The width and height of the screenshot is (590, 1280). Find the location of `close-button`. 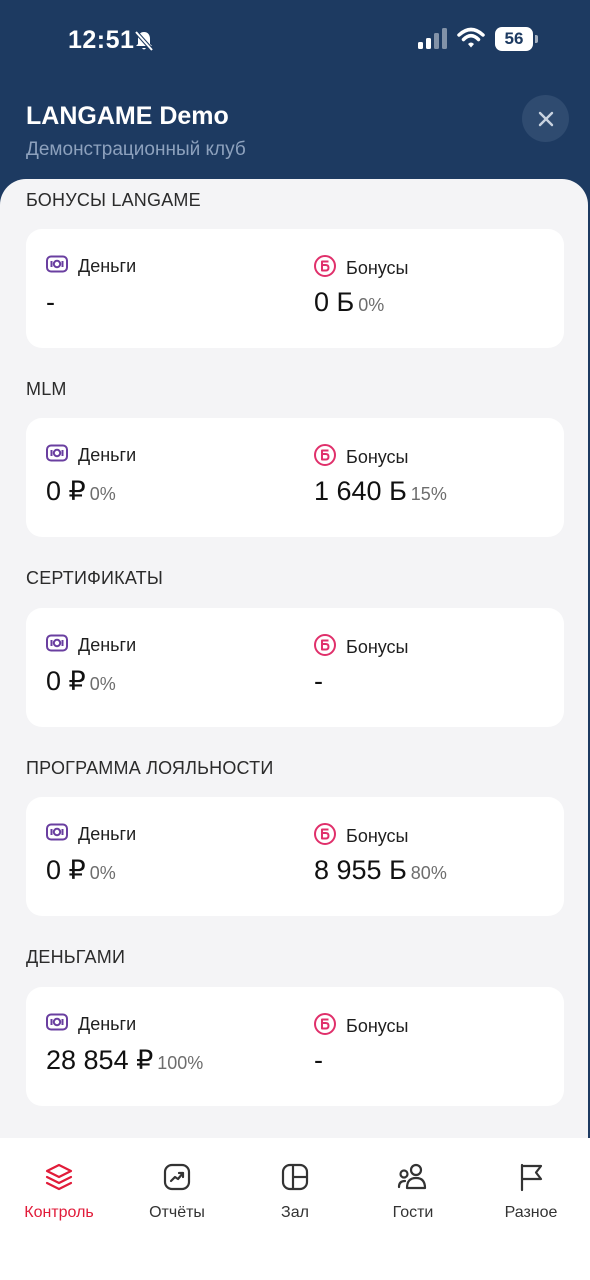

close-button is located at coordinates (545, 118).